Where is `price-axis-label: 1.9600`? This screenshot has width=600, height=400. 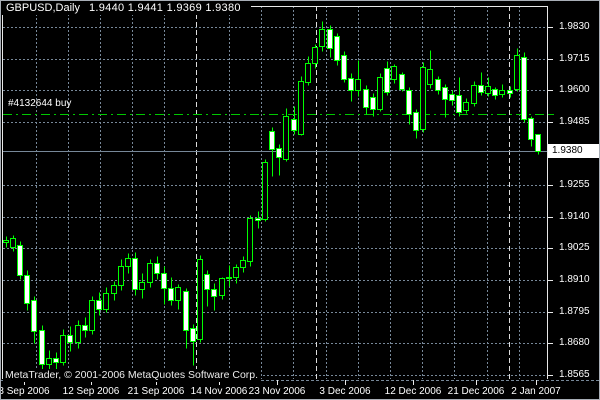
price-axis-label: 1.9600 is located at coordinates (574, 89).